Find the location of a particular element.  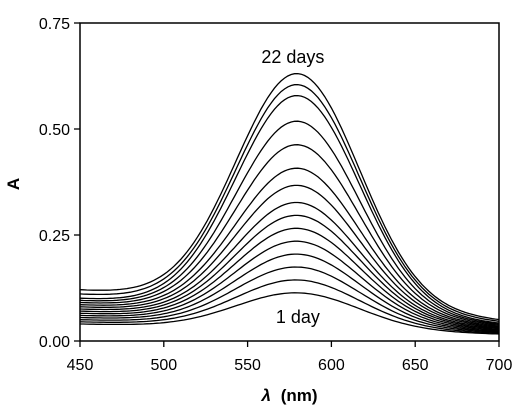

x-tick-label: 700 is located at coordinates (499, 365).